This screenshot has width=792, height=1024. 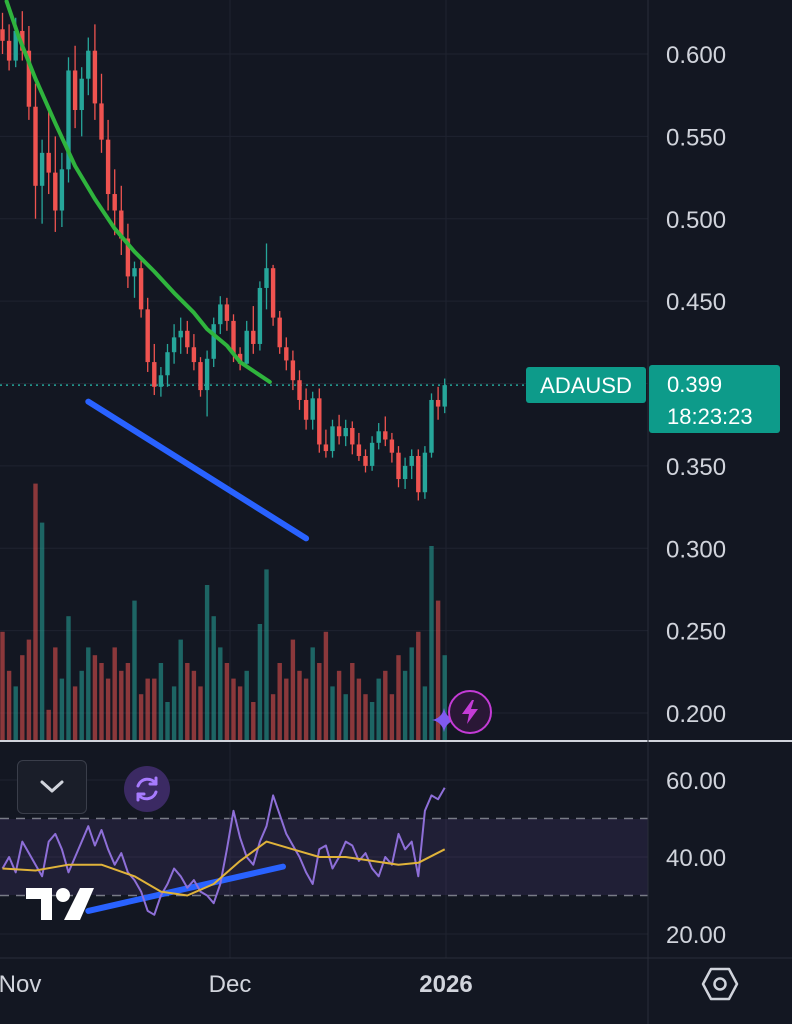 What do you see at coordinates (714, 399) in the screenshot?
I see `current-price-tag` at bounding box center [714, 399].